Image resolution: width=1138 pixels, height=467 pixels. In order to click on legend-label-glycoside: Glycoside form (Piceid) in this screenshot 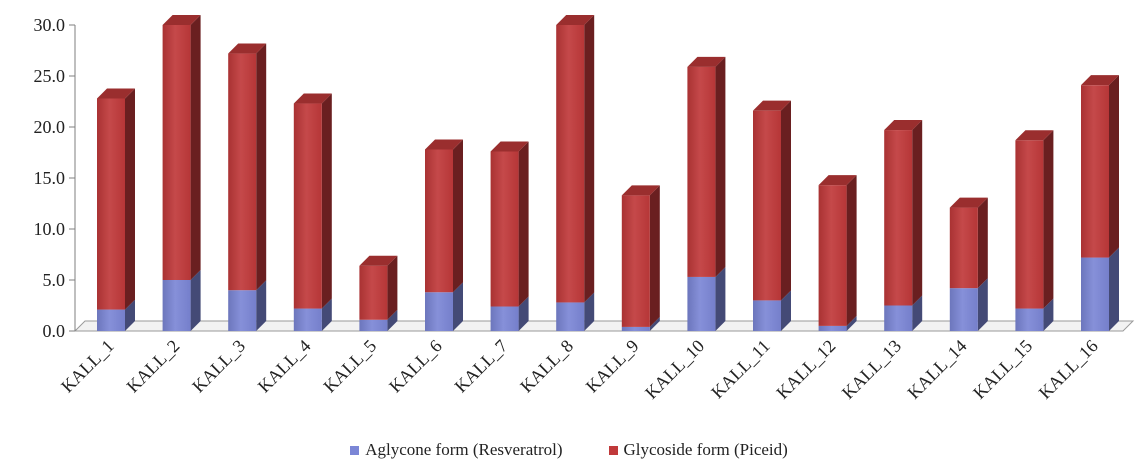, I will do `click(705, 449)`.